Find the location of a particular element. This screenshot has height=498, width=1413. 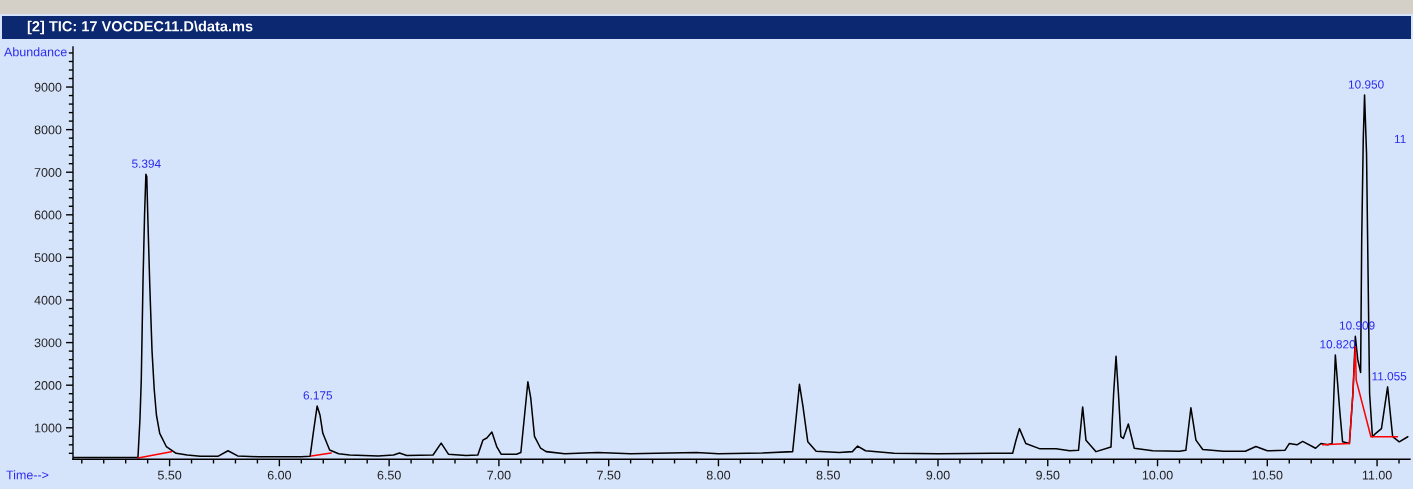

x-tick-label: 11.00 is located at coordinates (1377, 475).